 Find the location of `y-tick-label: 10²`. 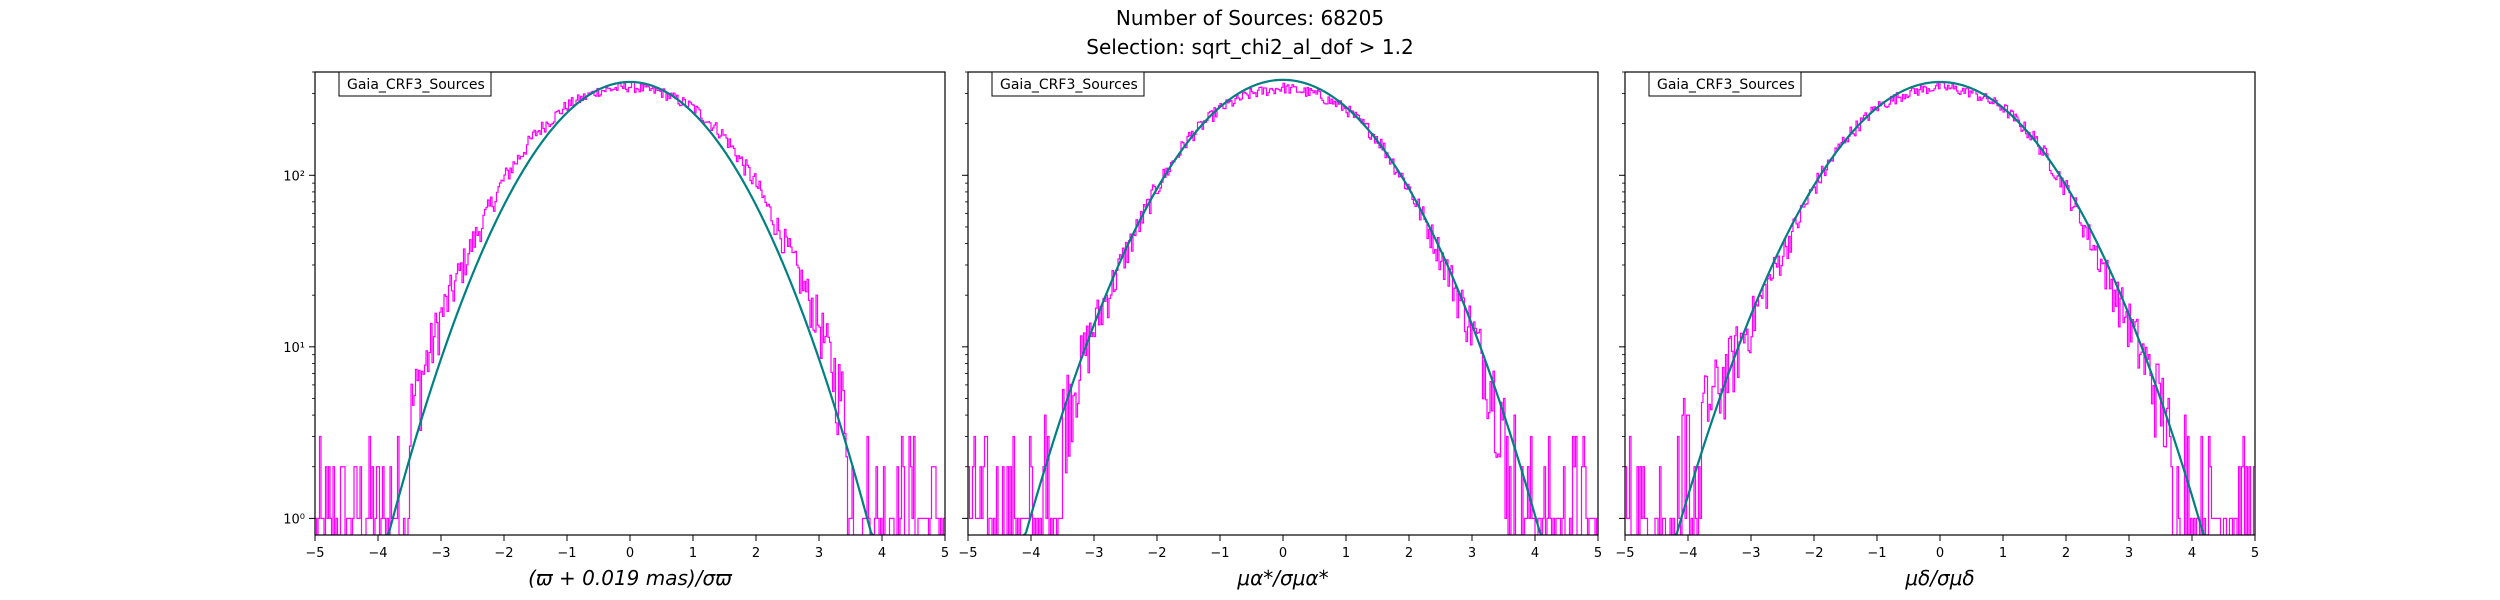

y-tick-label: 10² is located at coordinates (294, 176).